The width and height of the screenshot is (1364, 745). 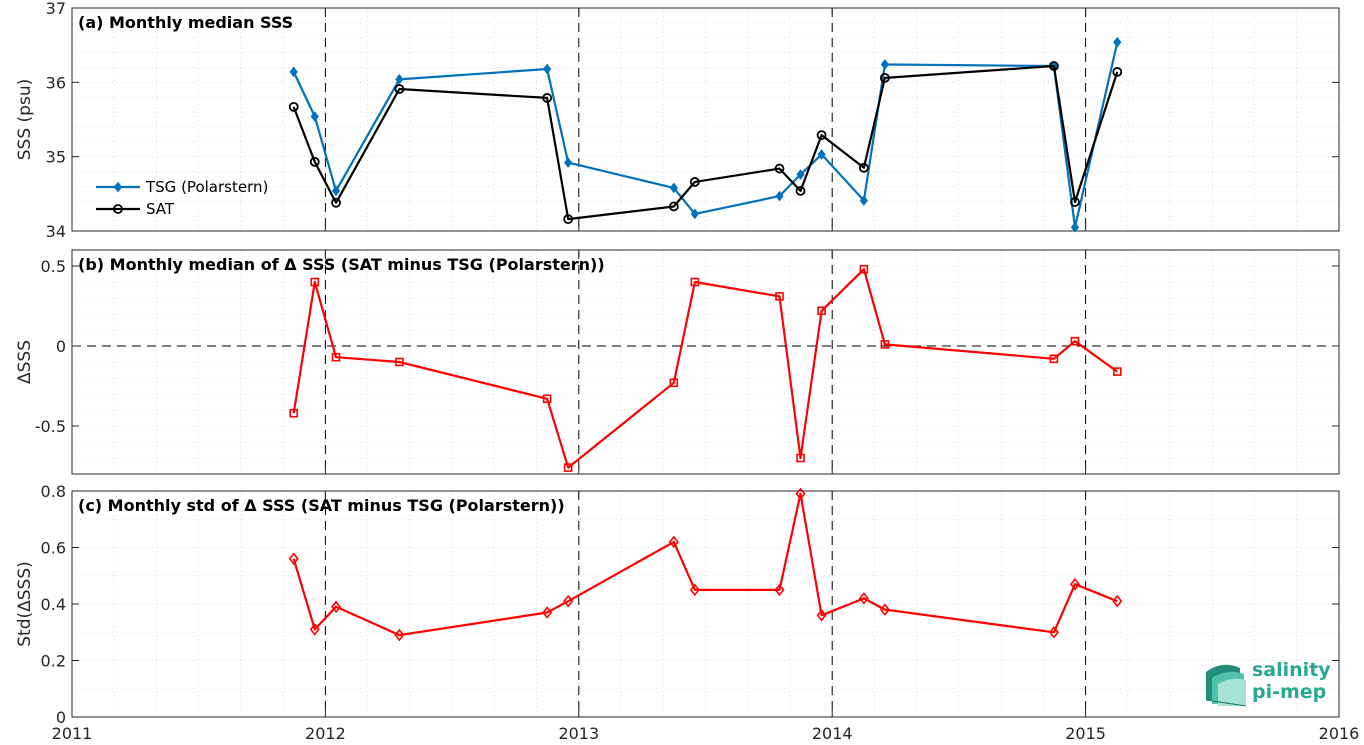 What do you see at coordinates (118, 209) in the screenshot?
I see `legend-1-marker` at bounding box center [118, 209].